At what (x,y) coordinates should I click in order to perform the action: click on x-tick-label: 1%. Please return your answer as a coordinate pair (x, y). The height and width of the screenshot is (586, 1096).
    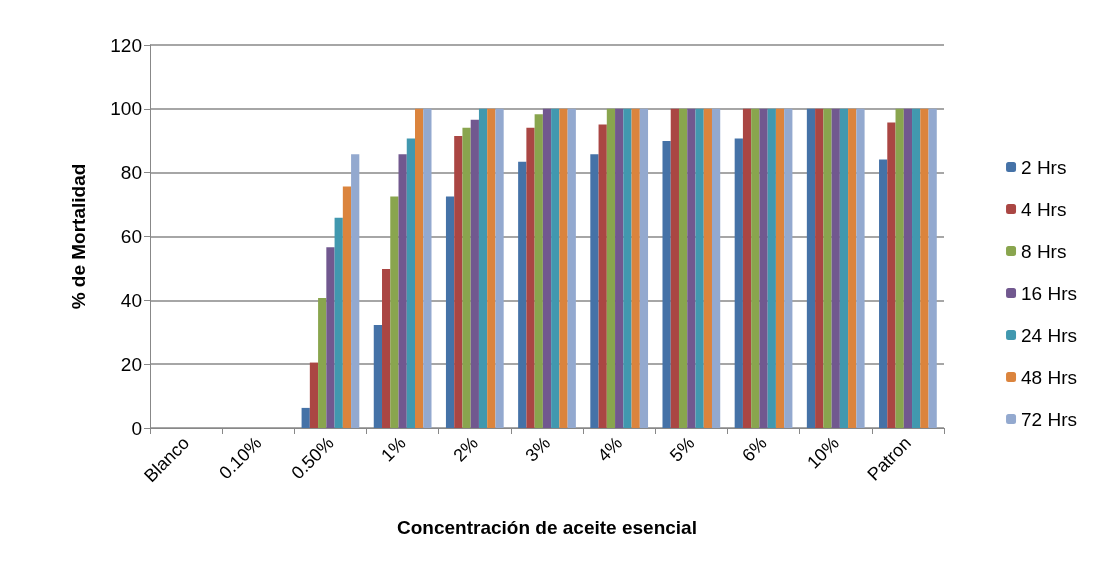
    Looking at the image, I should click on (393, 449).